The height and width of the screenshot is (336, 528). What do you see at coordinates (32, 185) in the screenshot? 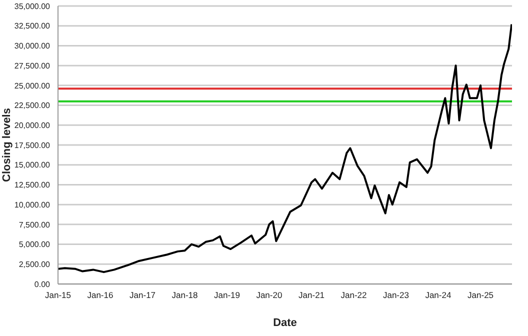
I see `y-tick-label: 12,500.00` at bounding box center [32, 185].